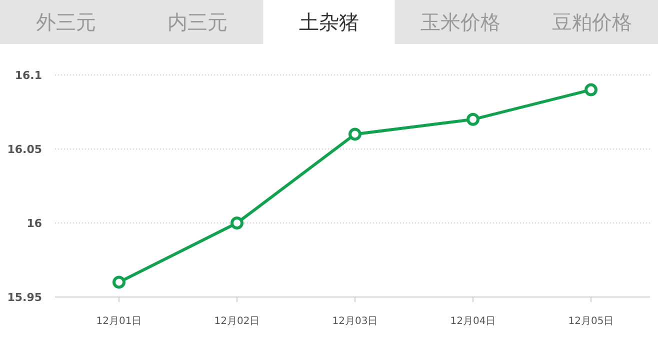  I want to click on x-tick-label: 12月03日, so click(355, 321).